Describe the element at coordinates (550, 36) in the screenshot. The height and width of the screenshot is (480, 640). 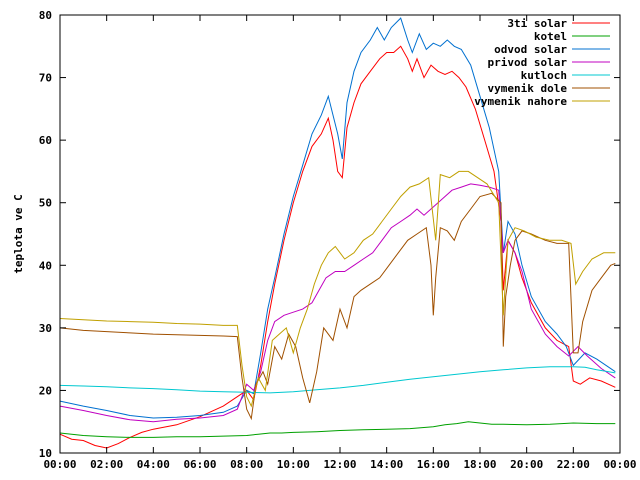
I see `legend-label-1: kotel` at that location.